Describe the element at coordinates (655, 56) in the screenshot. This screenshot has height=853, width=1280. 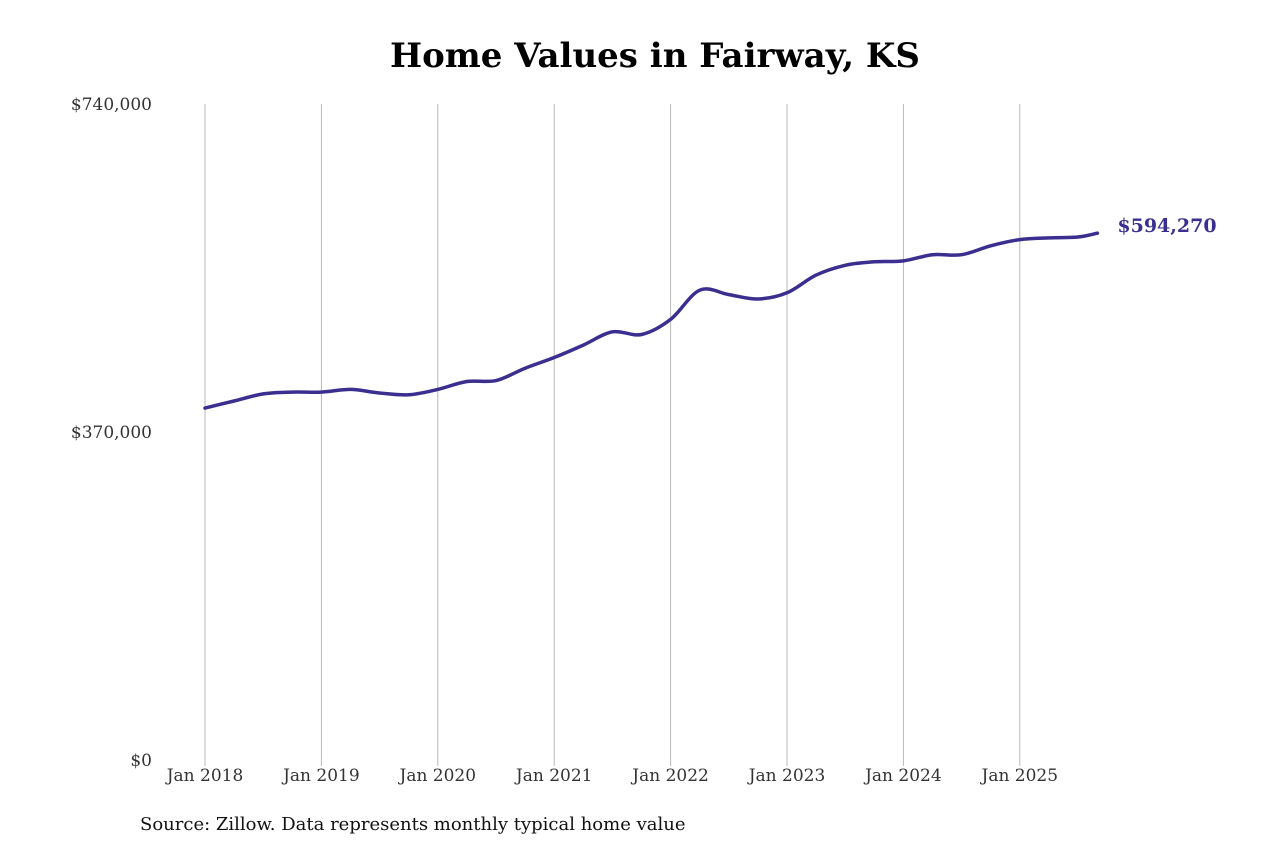
I see `chart-title: Home Values in Fairway, KS` at that location.